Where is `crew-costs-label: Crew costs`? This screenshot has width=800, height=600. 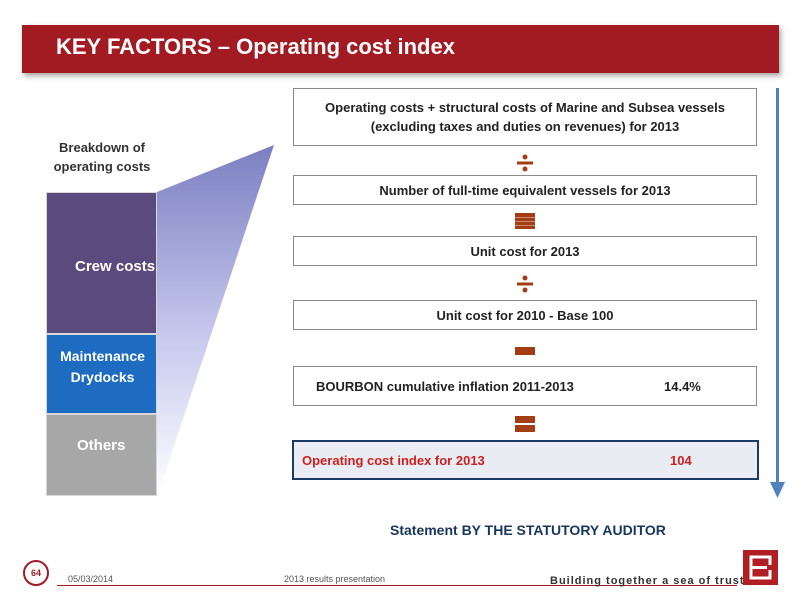 crew-costs-label: Crew costs is located at coordinates (115, 266).